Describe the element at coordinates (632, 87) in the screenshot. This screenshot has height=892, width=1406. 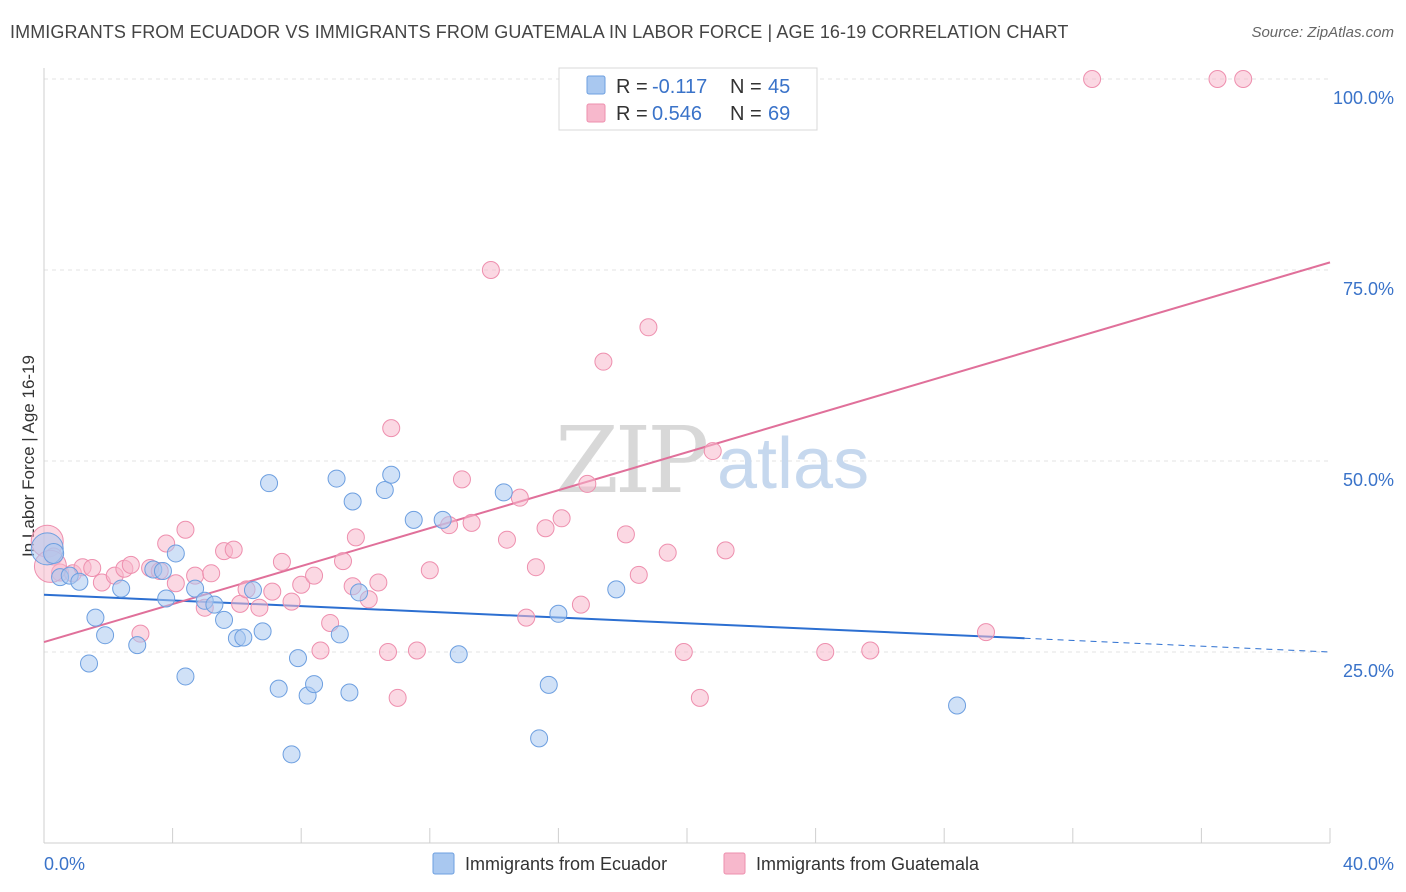
I see `legend-r-label-ecuador: R =` at that location.